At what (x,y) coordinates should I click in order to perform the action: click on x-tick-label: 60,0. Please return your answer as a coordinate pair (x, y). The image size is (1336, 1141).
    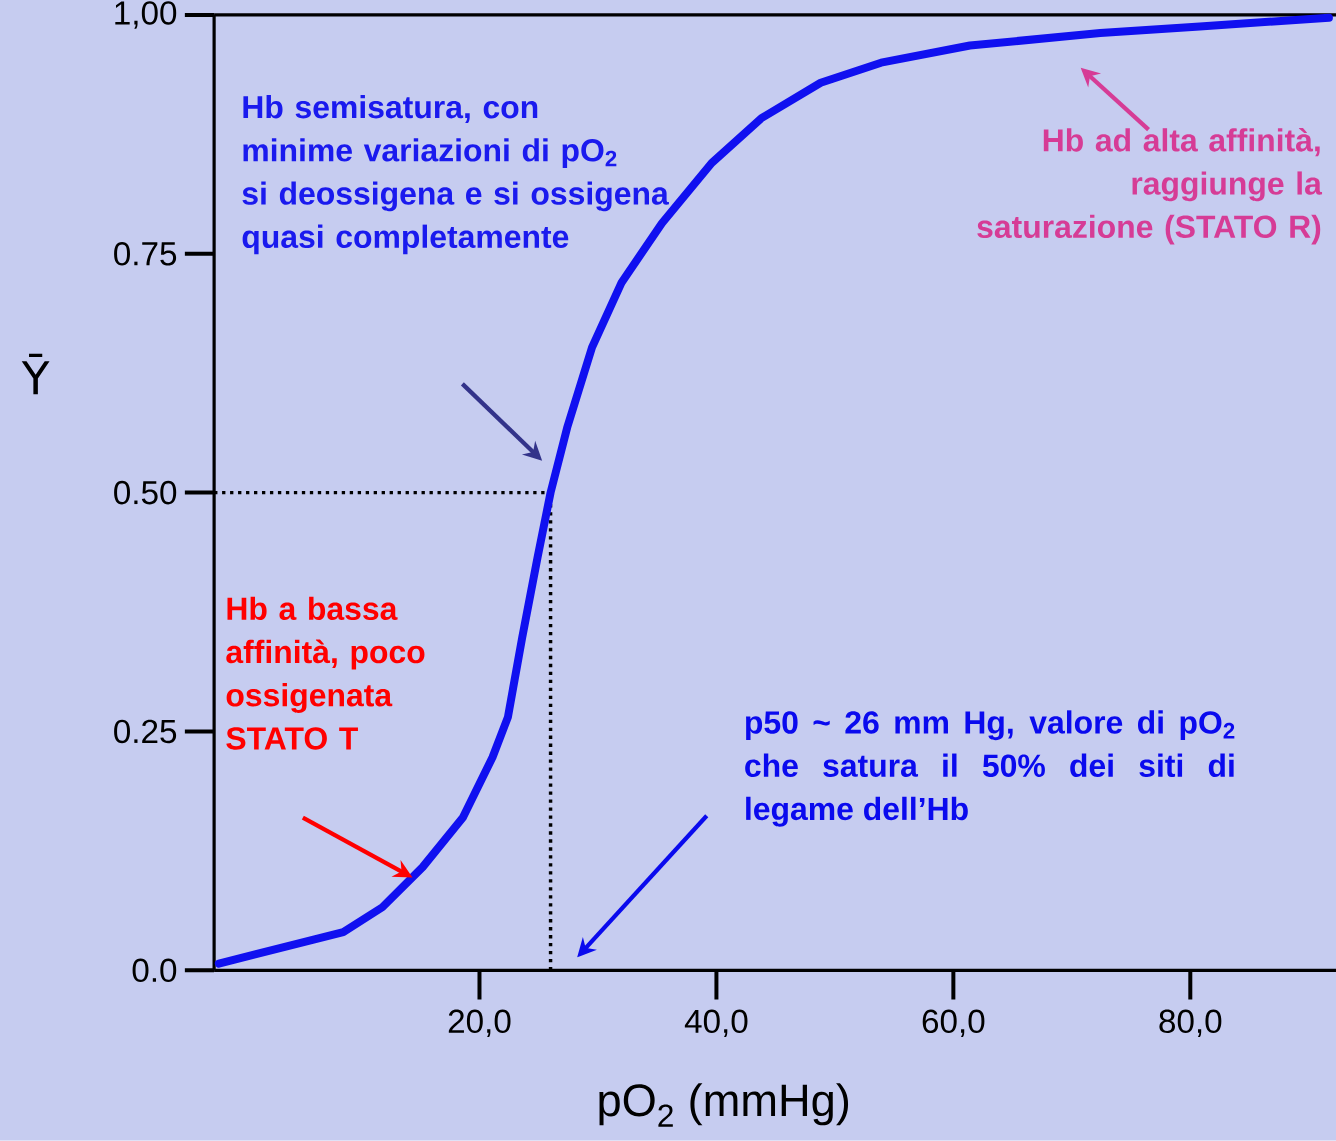
    Looking at the image, I should click on (953, 1023).